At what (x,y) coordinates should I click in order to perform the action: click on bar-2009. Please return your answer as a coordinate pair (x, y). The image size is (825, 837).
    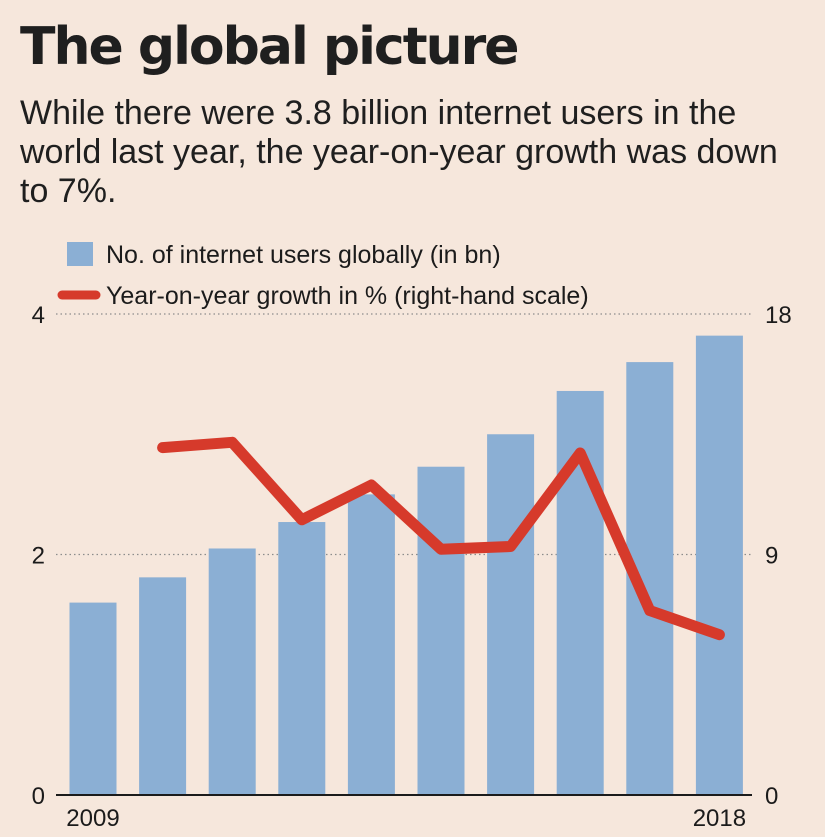
    Looking at the image, I should click on (93, 698).